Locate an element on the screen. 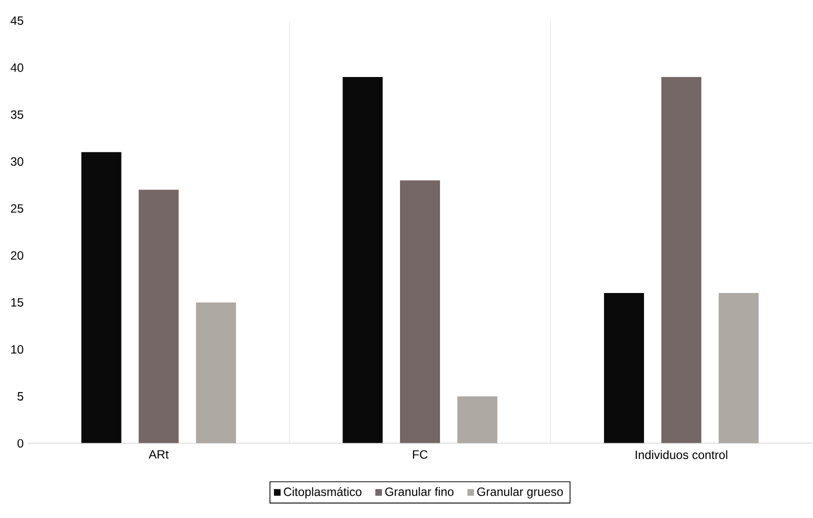 The width and height of the screenshot is (813, 518). x-tick-label: ARt is located at coordinates (158, 454).